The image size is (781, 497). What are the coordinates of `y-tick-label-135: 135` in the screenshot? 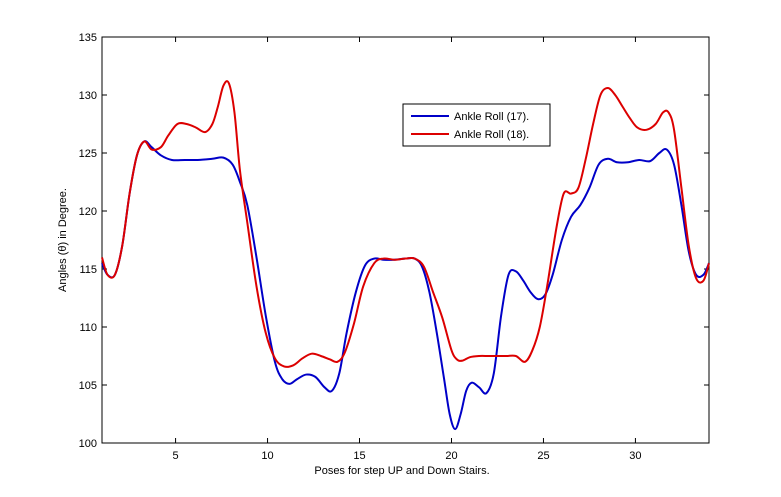 It's located at (88, 38).